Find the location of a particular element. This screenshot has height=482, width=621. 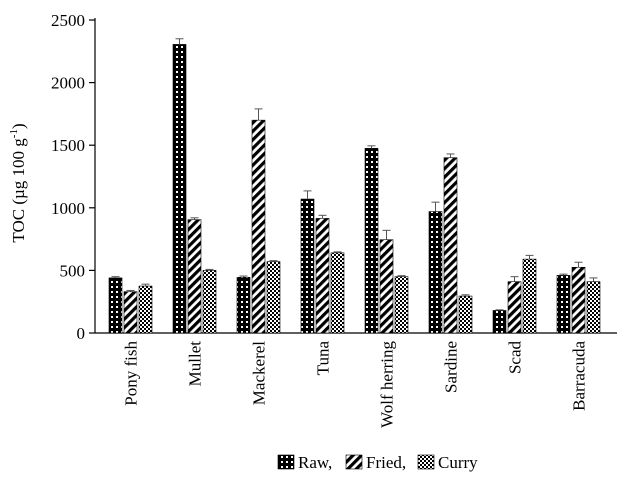

y-tick-label: 1500 is located at coordinates (68, 145).